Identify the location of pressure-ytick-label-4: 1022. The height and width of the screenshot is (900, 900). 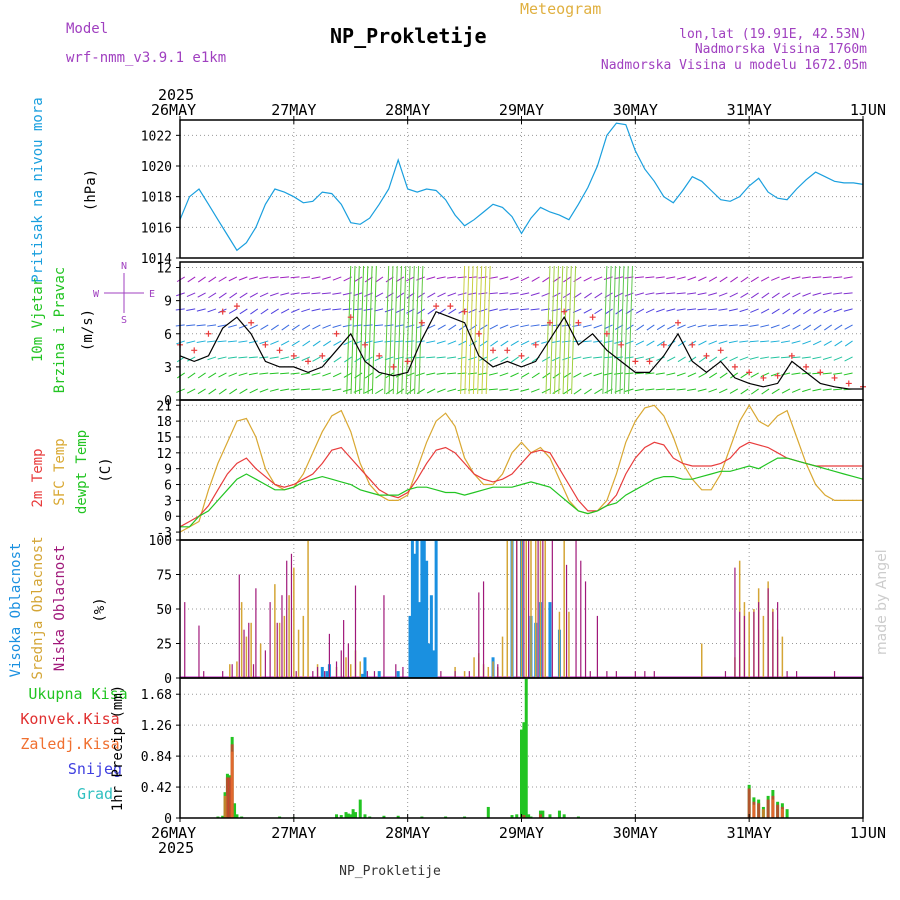
(156, 136).